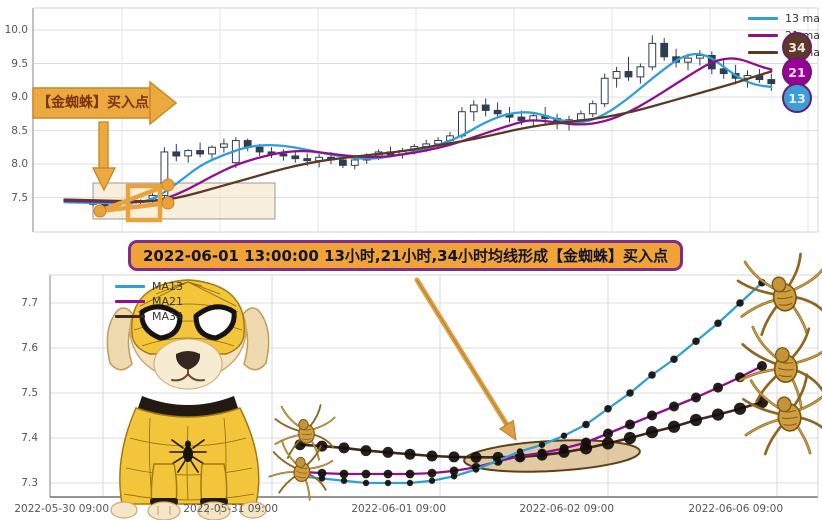  I want to click on buy-zone-highlight, so click(184, 201).